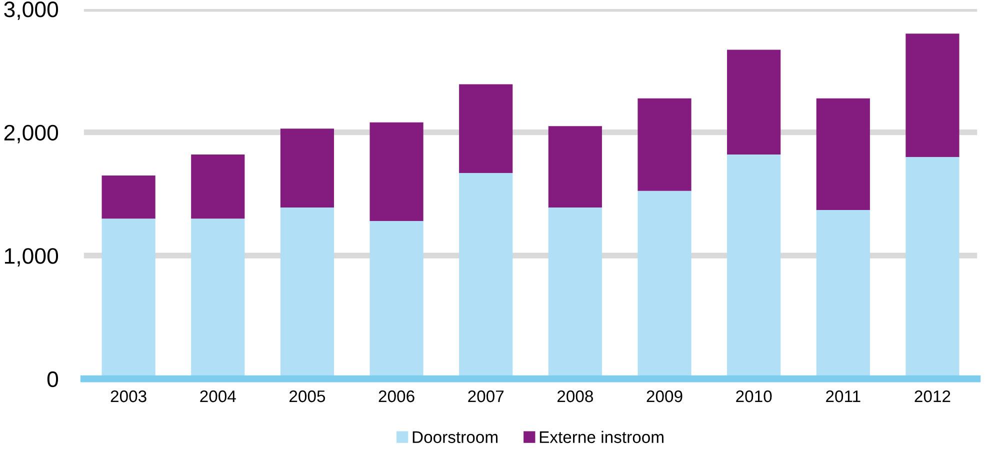 Image resolution: width=987 pixels, height=451 pixels. What do you see at coordinates (486, 396) in the screenshot?
I see `x-tick-label: 2007` at bounding box center [486, 396].